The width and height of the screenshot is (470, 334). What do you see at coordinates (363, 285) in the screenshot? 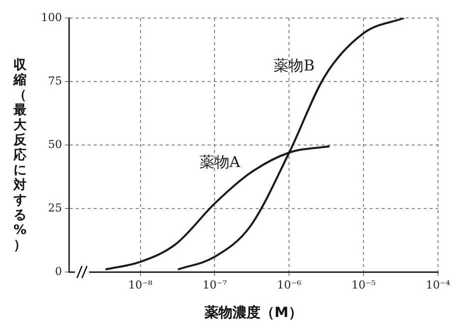
I see `x-tick-label: 10⁻⁵` at bounding box center [363, 285].